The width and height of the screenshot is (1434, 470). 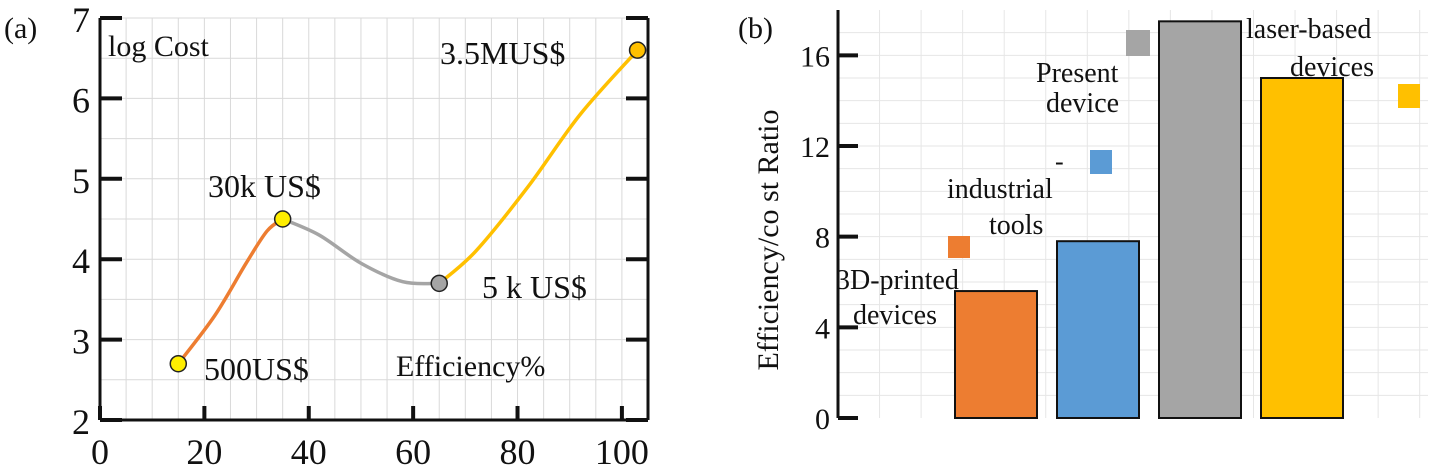 What do you see at coordinates (264, 186) in the screenshot?
I see `point-label-30k: 30k US$` at bounding box center [264, 186].